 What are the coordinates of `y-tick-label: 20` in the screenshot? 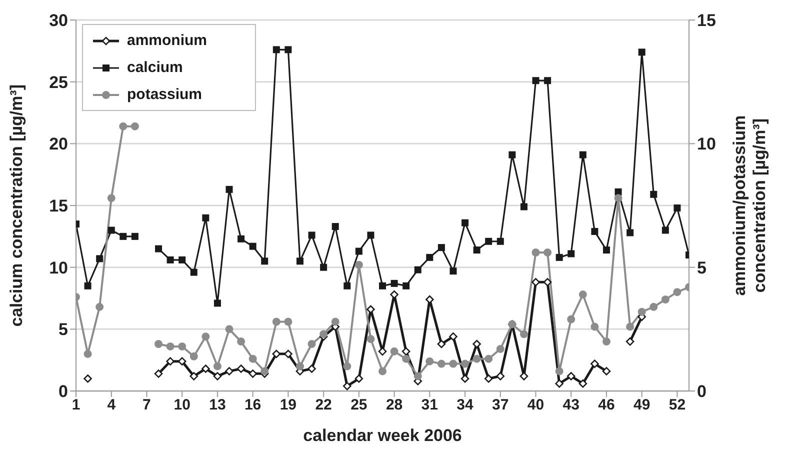 It's located at (58, 144).